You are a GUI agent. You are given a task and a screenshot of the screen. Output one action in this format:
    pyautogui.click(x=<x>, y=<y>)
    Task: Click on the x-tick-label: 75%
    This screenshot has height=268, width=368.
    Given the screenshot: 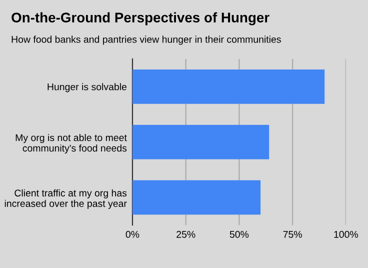 What is the action you would take?
    pyautogui.click(x=292, y=234)
    